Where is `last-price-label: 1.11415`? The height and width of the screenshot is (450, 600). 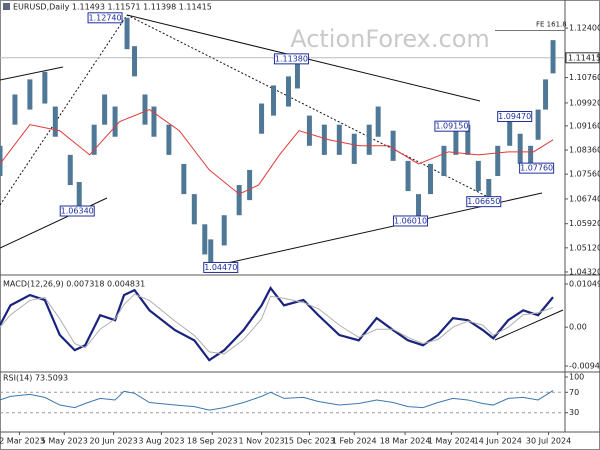 last-price-label: 1.11415 is located at coordinates (584, 57).